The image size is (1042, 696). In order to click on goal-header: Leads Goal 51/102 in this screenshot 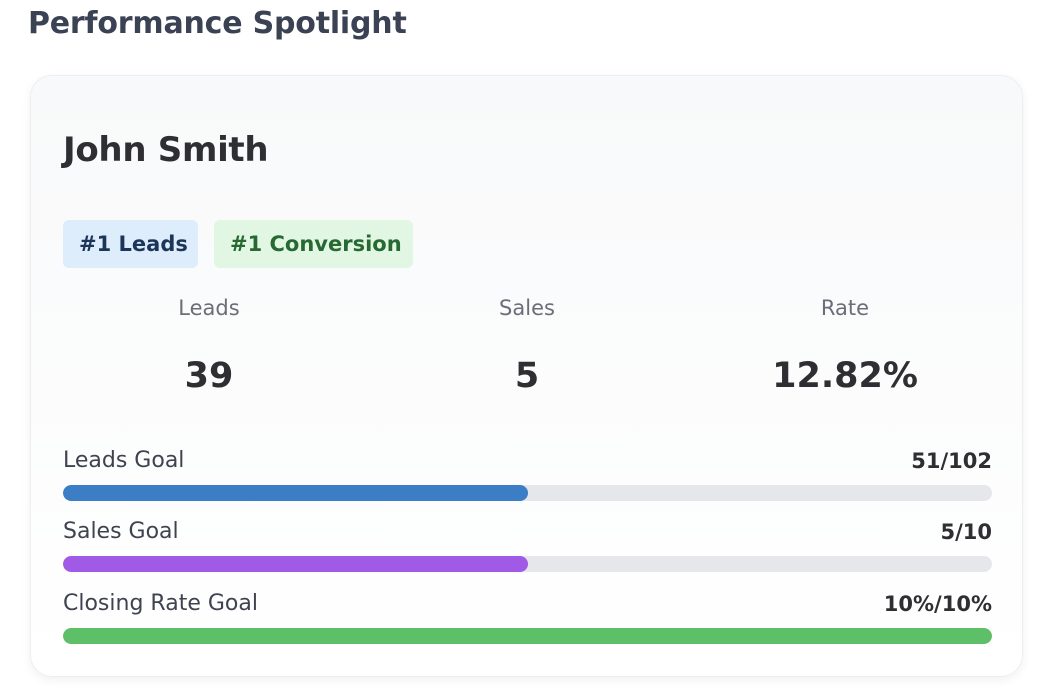, I will do `click(527, 461)`.